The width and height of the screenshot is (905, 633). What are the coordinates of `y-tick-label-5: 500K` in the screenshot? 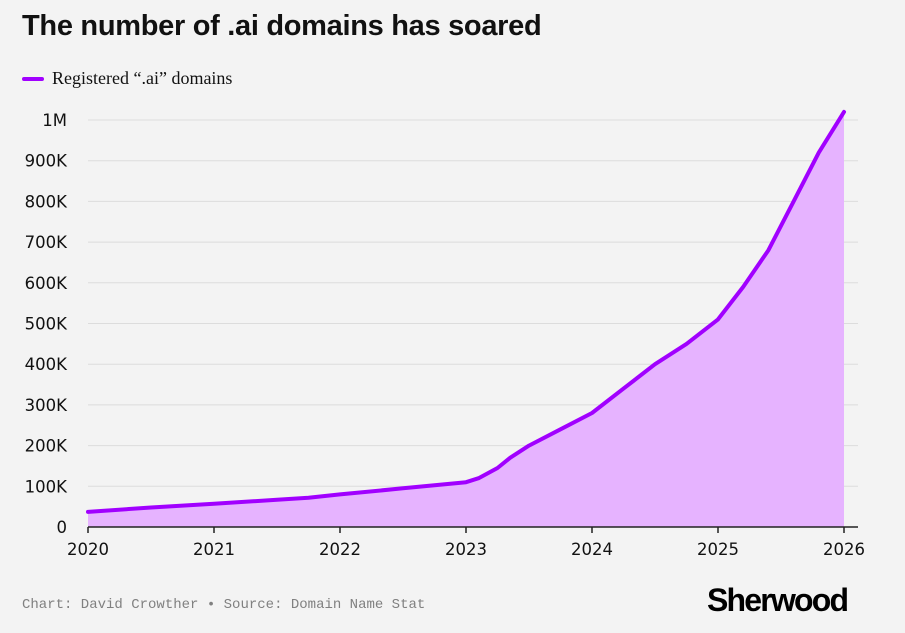 It's located at (46, 324).